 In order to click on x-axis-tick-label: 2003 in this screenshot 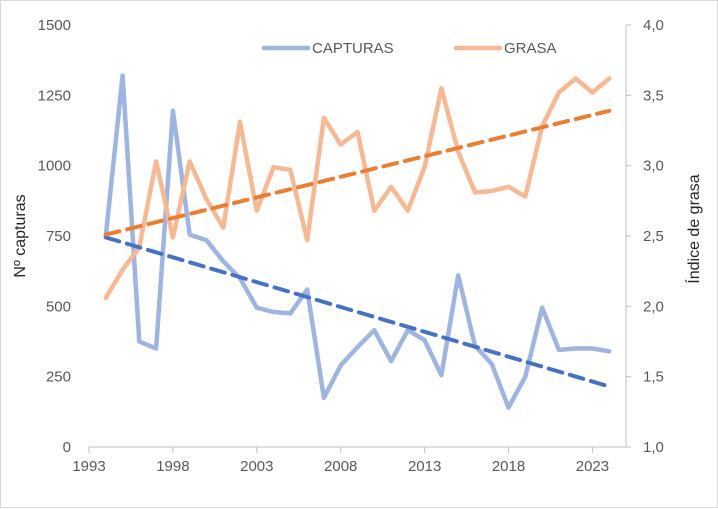, I will do `click(256, 466)`.